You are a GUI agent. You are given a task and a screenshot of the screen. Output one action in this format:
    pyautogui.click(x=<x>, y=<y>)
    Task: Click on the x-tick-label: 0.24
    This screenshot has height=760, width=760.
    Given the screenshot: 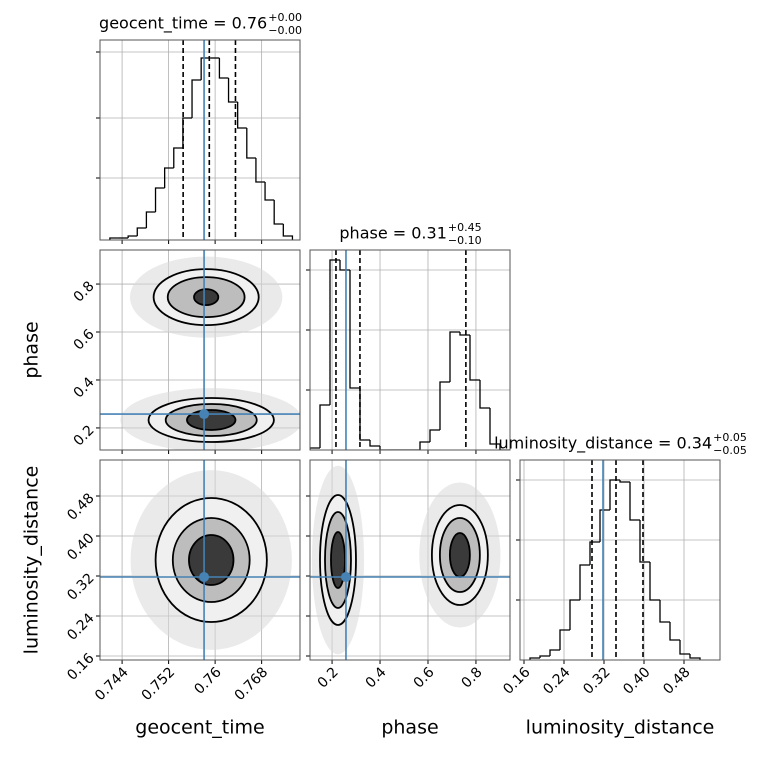 What is the action you would take?
    pyautogui.click(x=556, y=680)
    